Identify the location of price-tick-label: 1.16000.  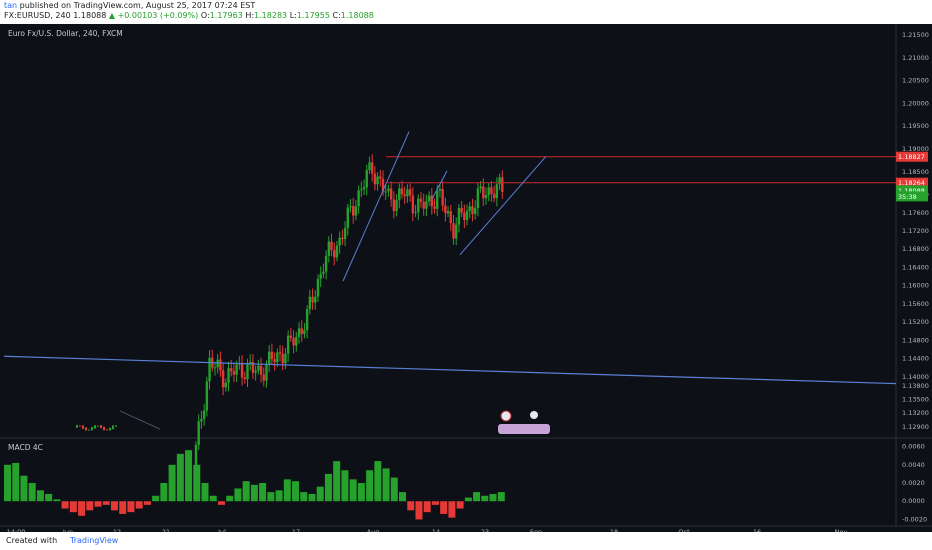
(915, 286).